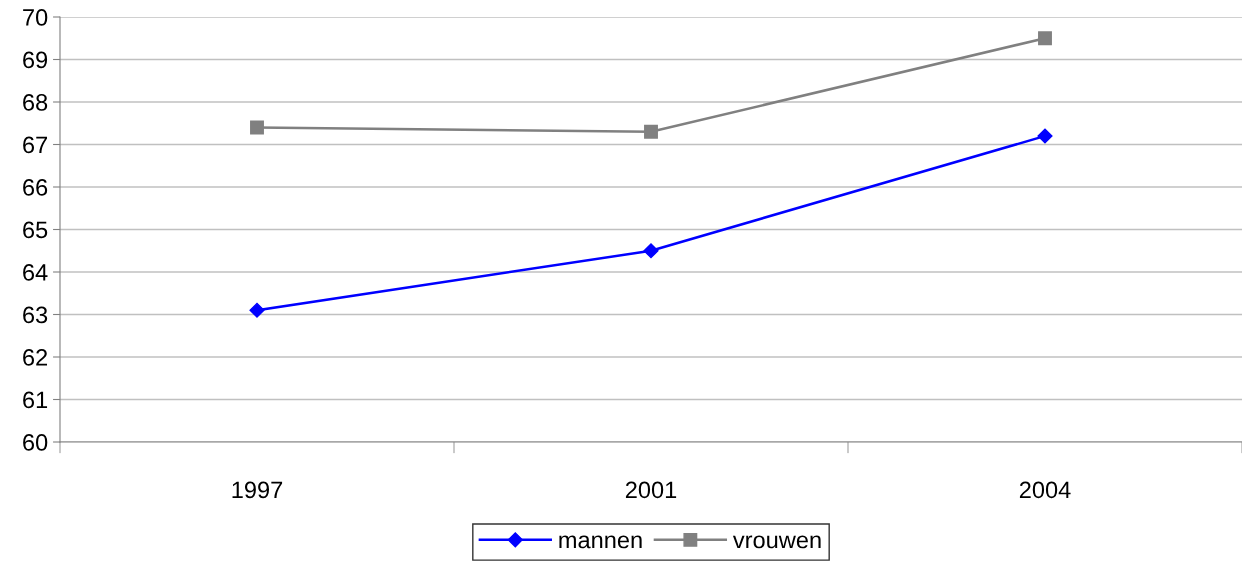  Describe the element at coordinates (35, 400) in the screenshot. I see `y-tick-label: 61` at that location.